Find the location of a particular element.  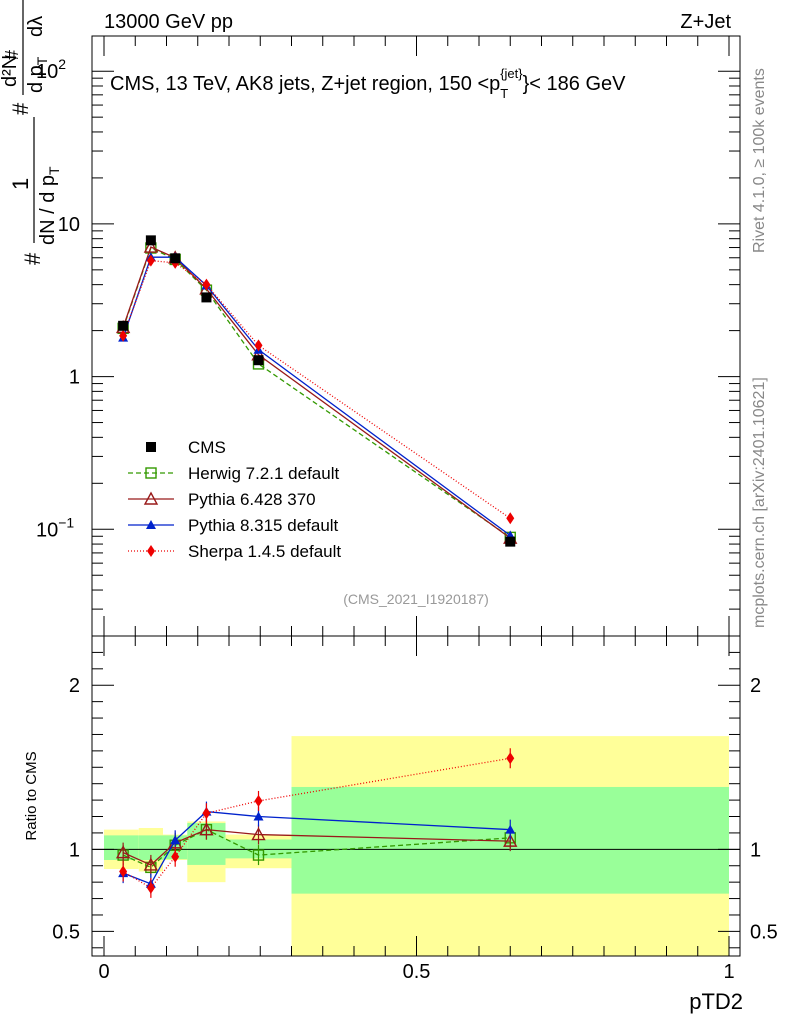

ratio-series-layer is located at coordinates (316, 823).